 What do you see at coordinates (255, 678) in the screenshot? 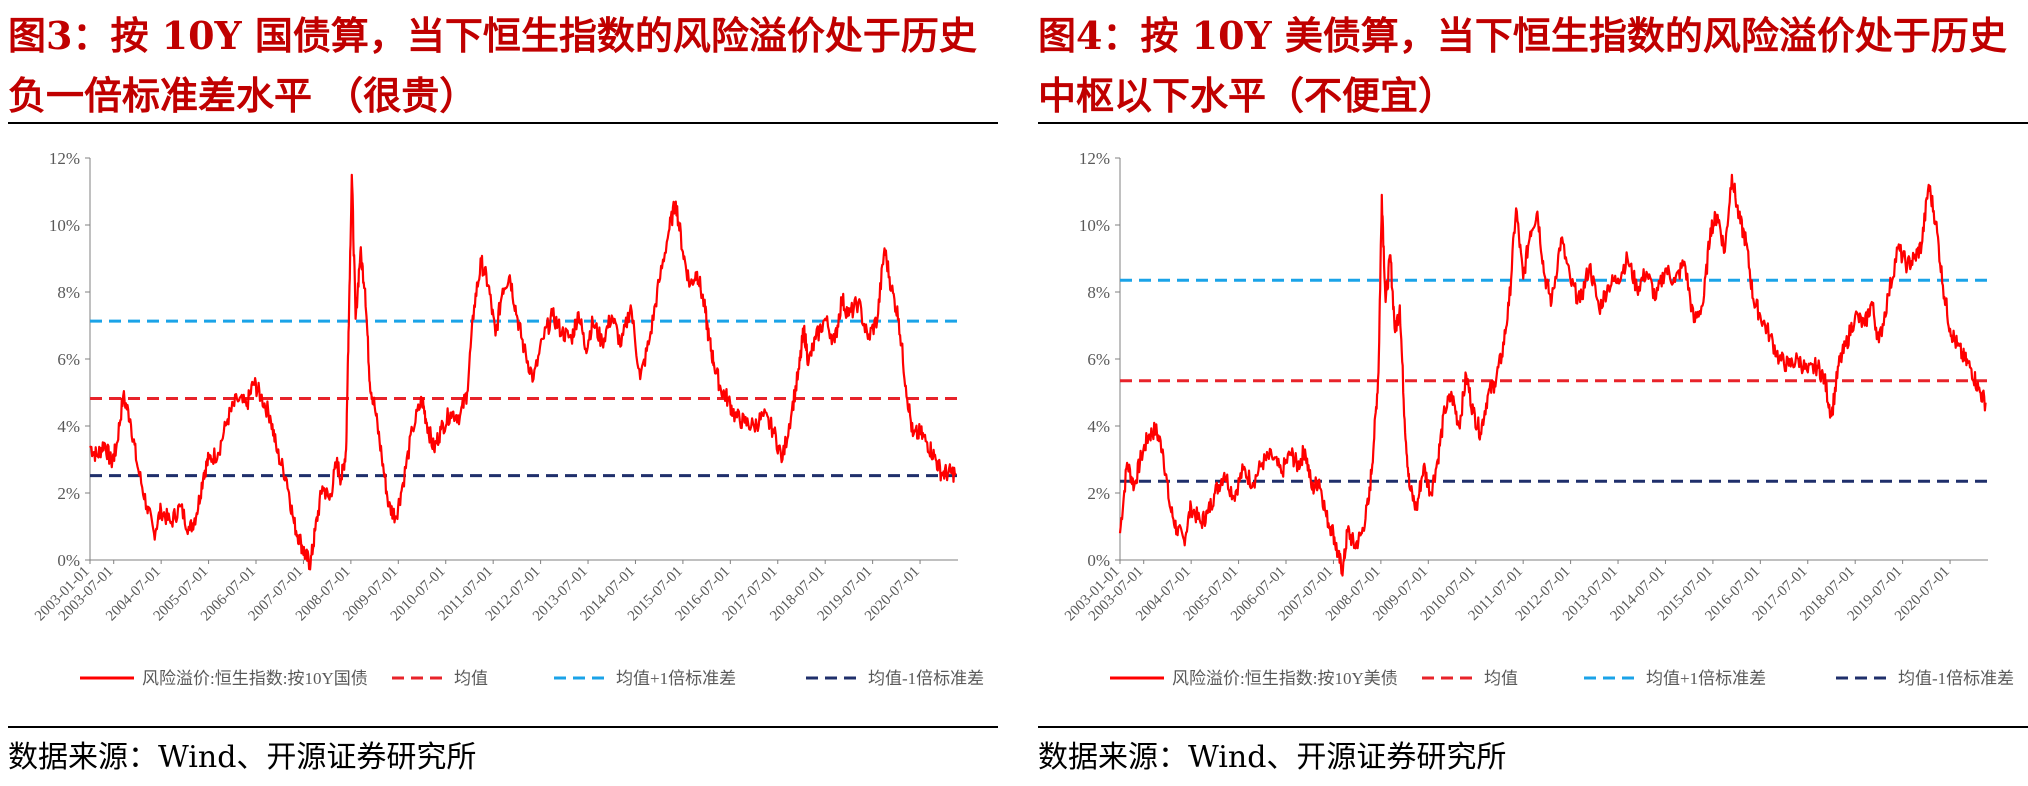
I see `legend-label: 风险溢价:恒生指数:按10Y国债` at bounding box center [255, 678].